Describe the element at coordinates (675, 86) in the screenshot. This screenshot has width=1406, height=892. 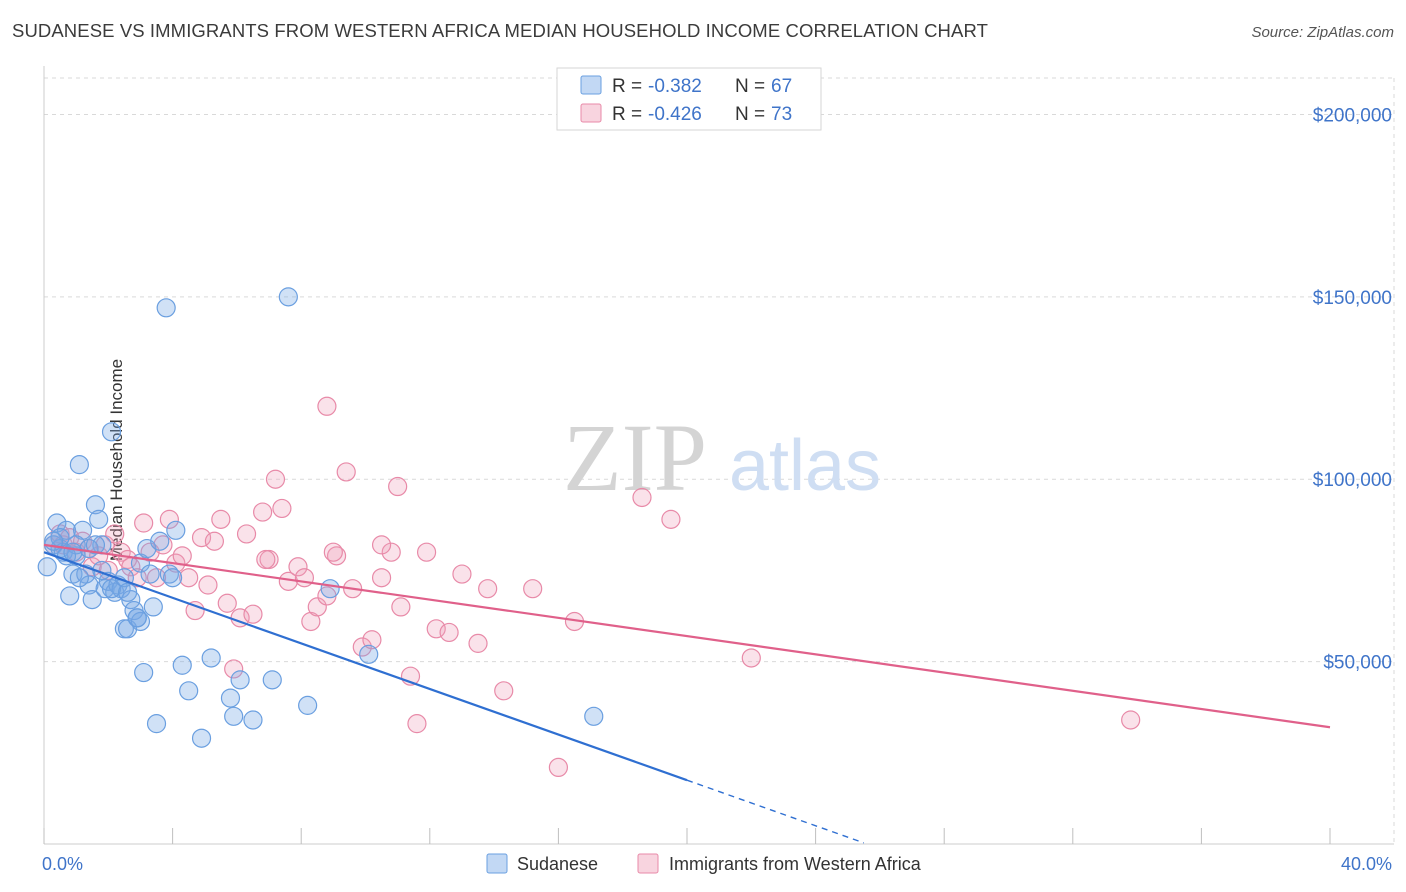
I see `legend-r-value-1: -0.382` at that location.